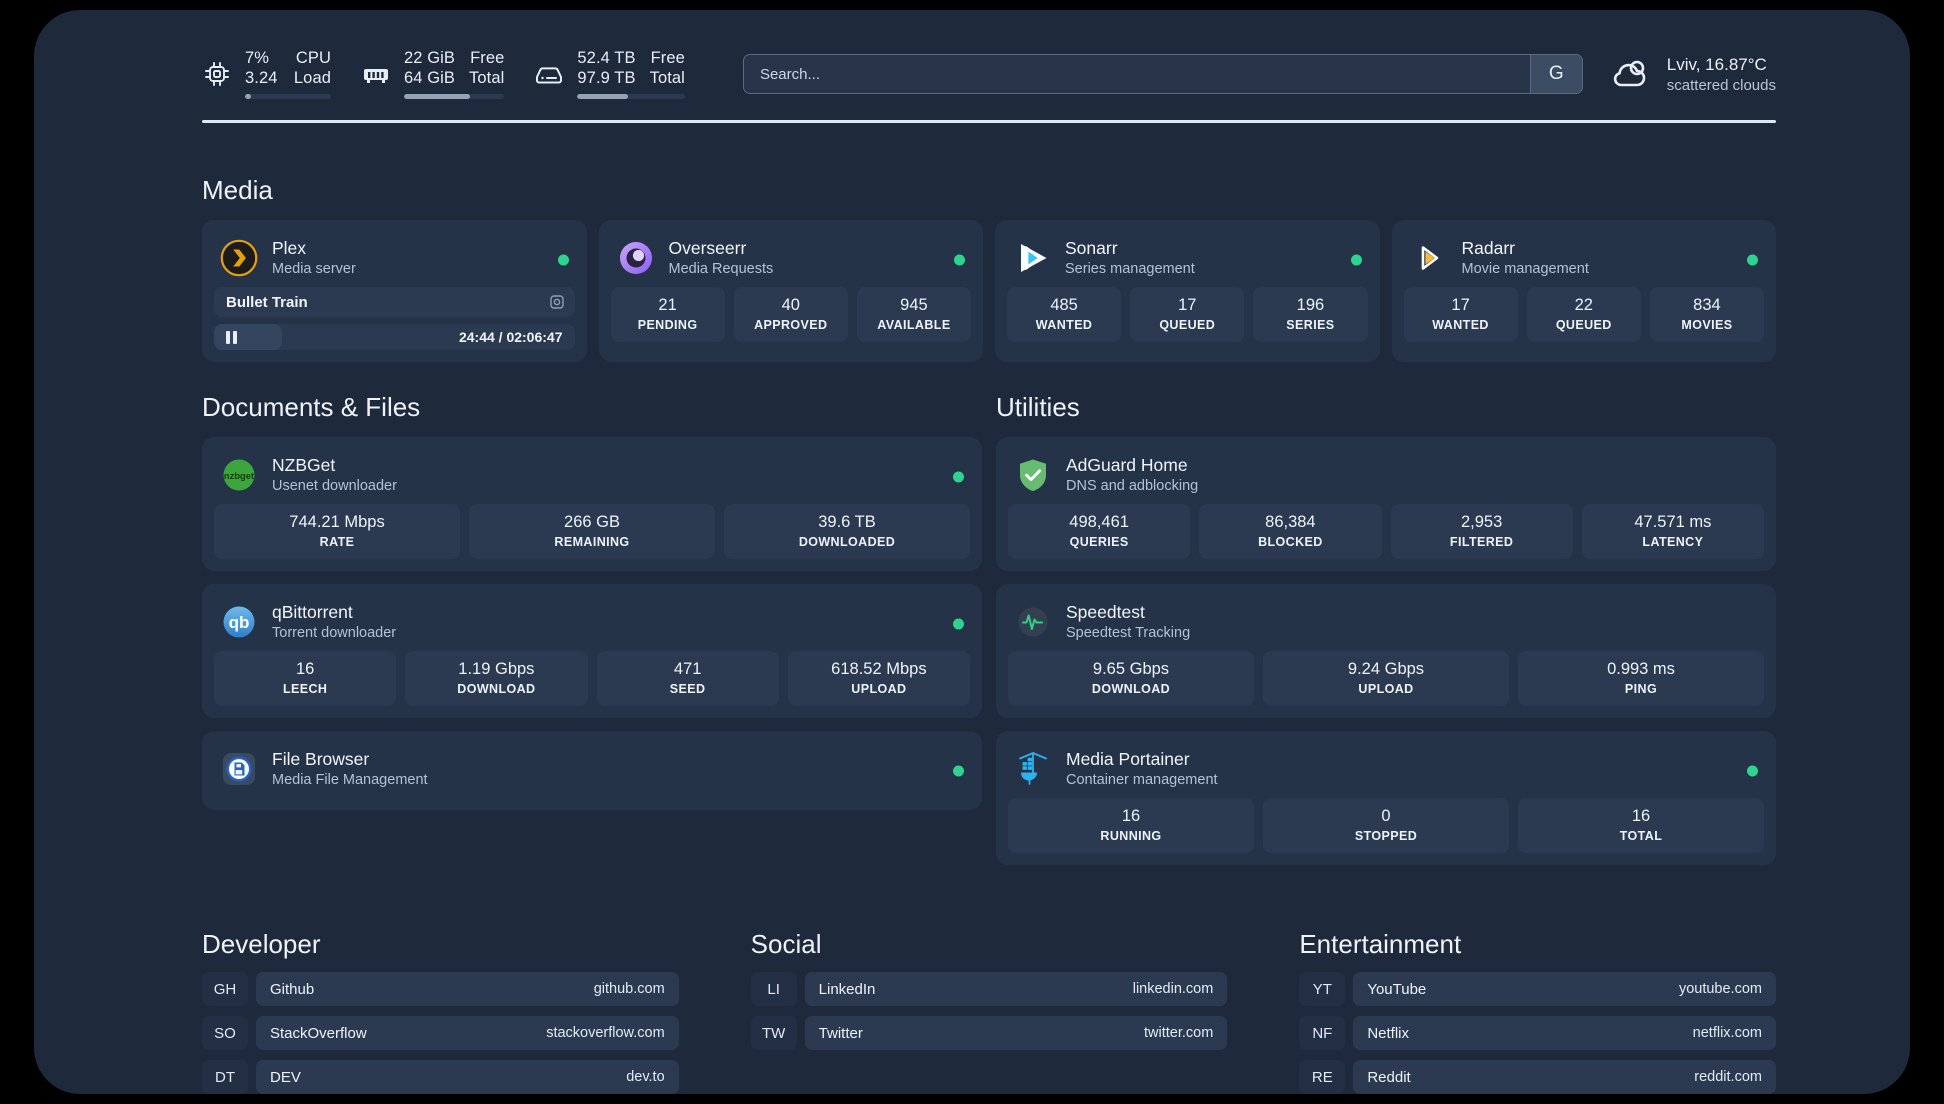 This screenshot has height=1104, width=1944. What do you see at coordinates (914, 314) in the screenshot?
I see `stat-tile: 945 AVAILABLE` at bounding box center [914, 314].